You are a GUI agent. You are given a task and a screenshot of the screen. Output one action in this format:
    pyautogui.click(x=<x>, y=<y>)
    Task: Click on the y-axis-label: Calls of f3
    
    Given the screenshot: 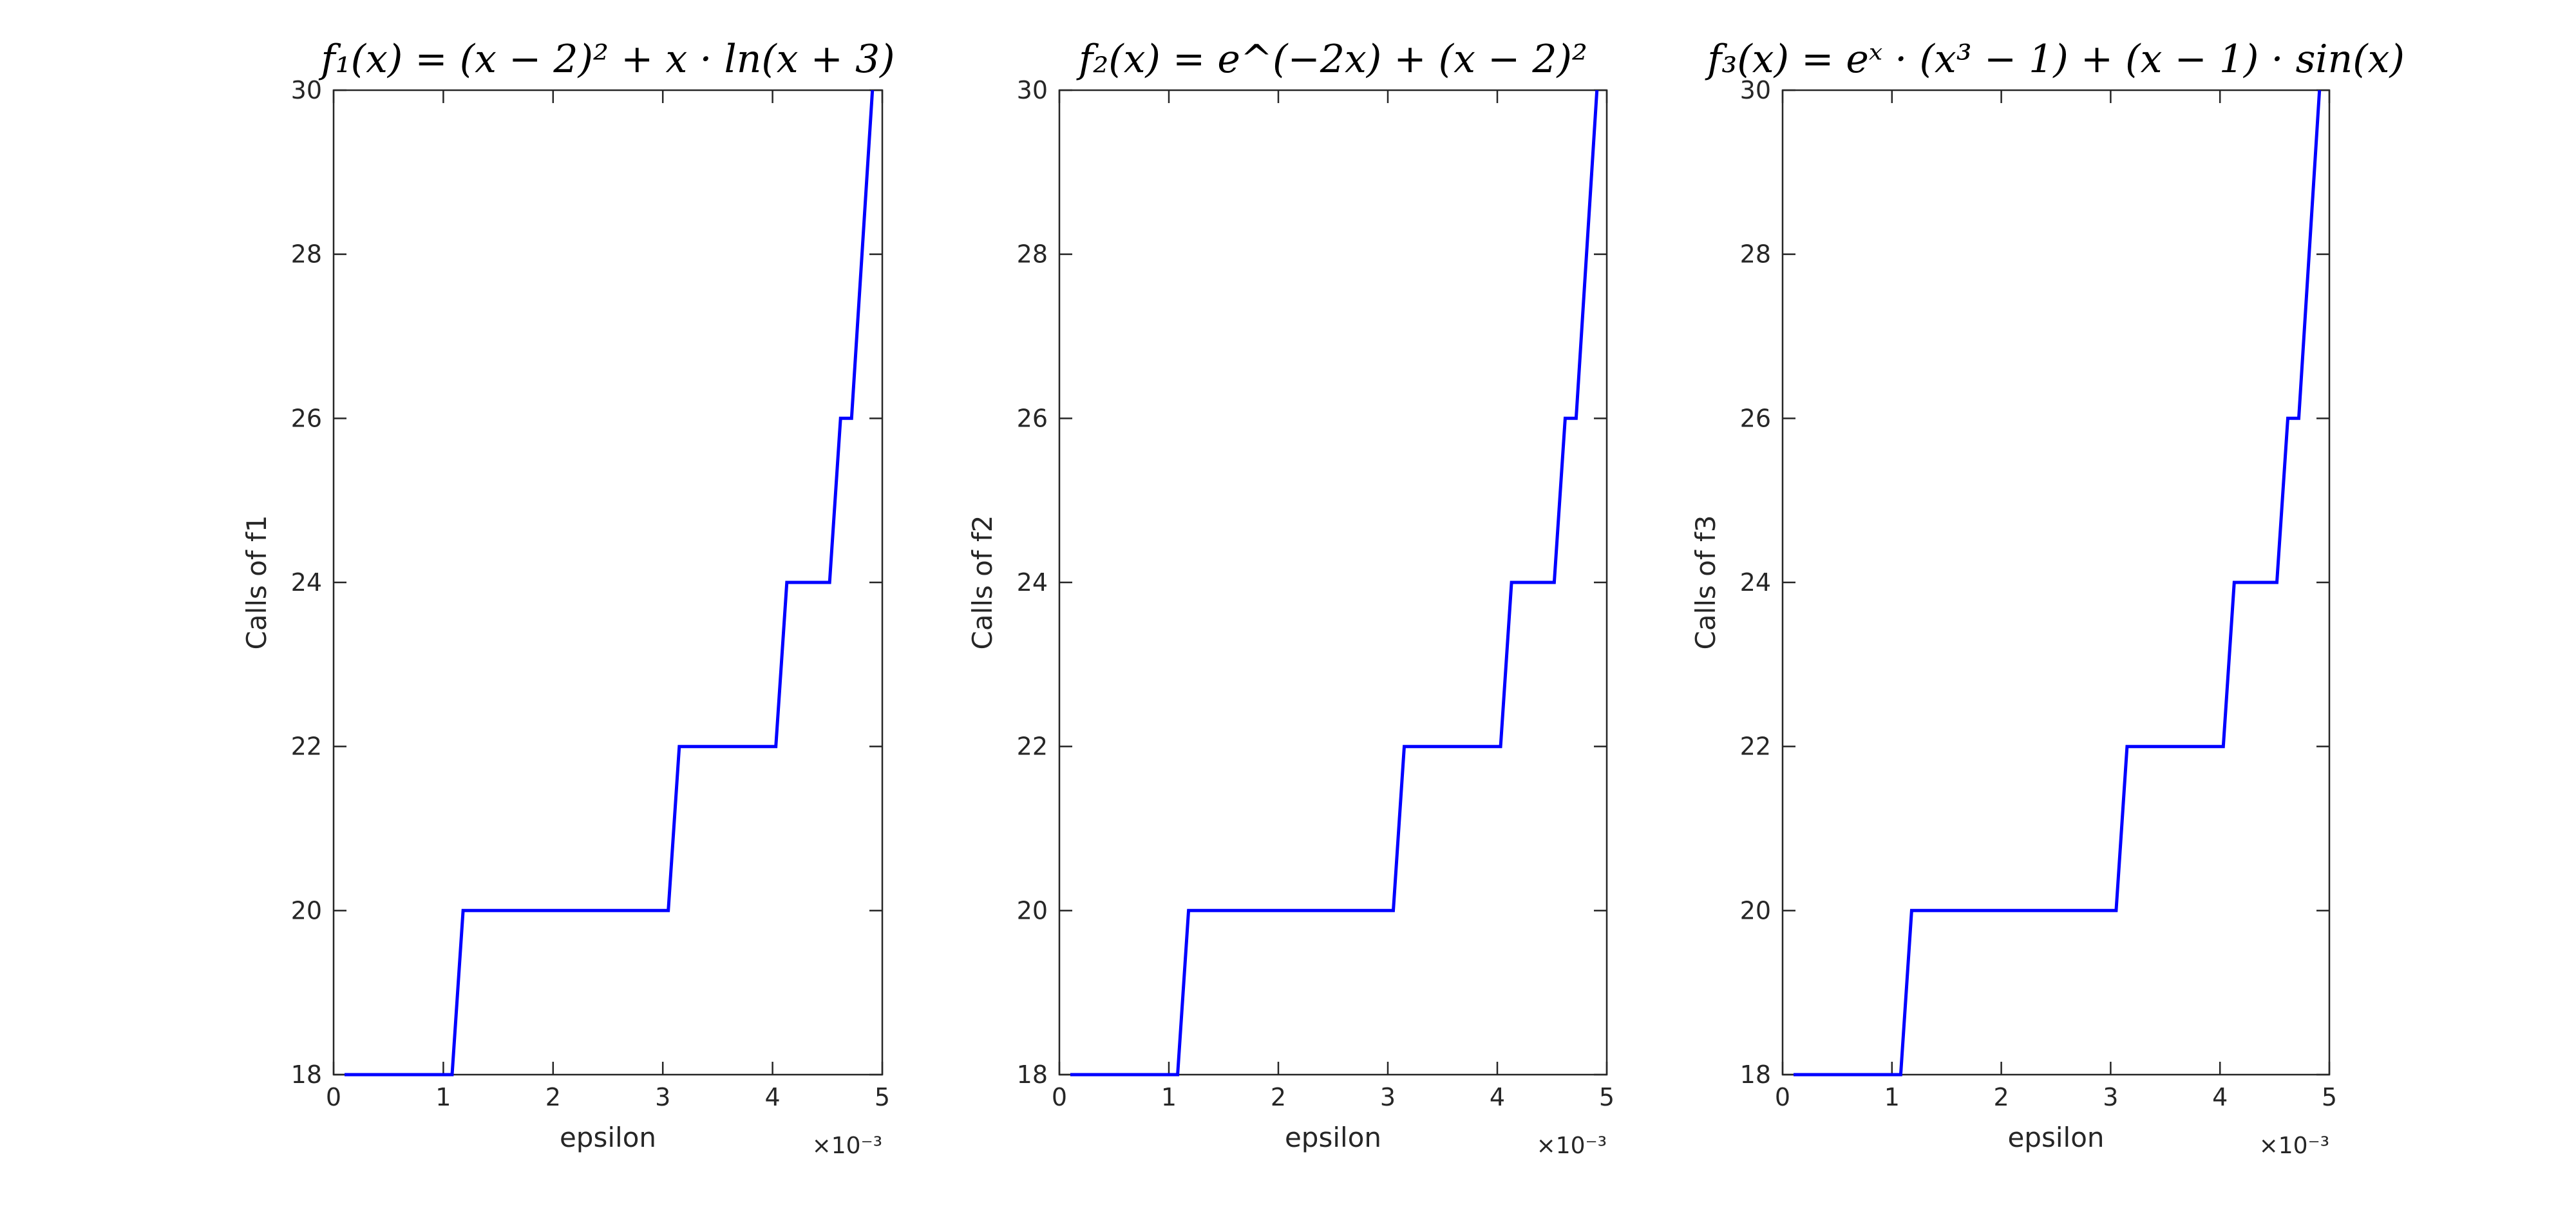 What is the action you would take?
    pyautogui.click(x=1706, y=582)
    